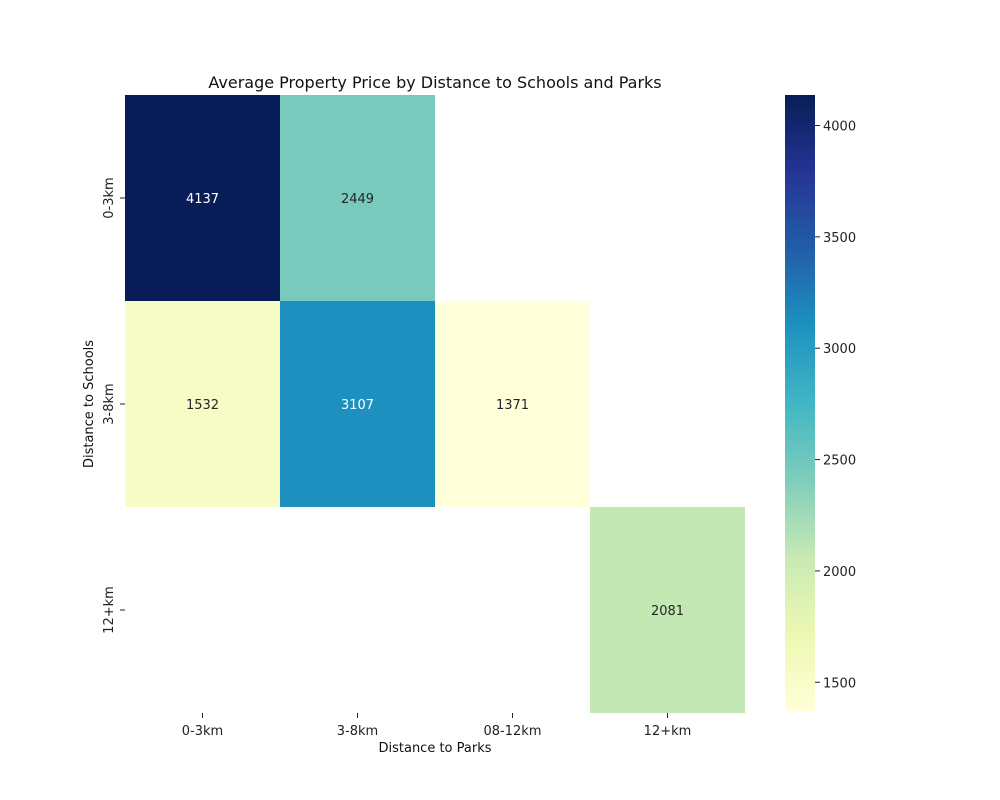 The height and width of the screenshot is (800, 1000). I want to click on colorbar-tick-label: 2000, so click(839, 572).